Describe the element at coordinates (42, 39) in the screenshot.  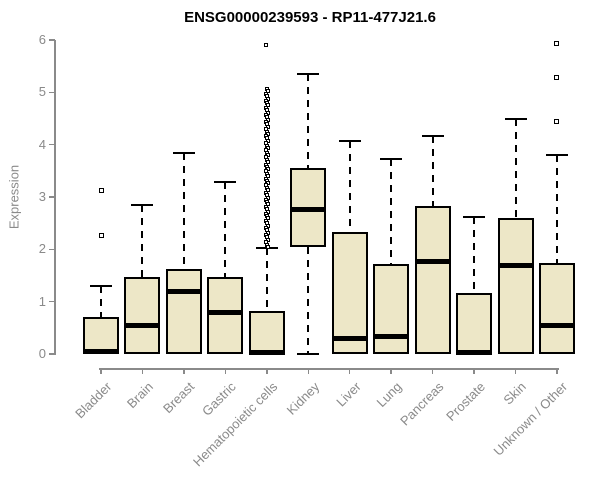
I see `y-tick-label: 6` at that location.